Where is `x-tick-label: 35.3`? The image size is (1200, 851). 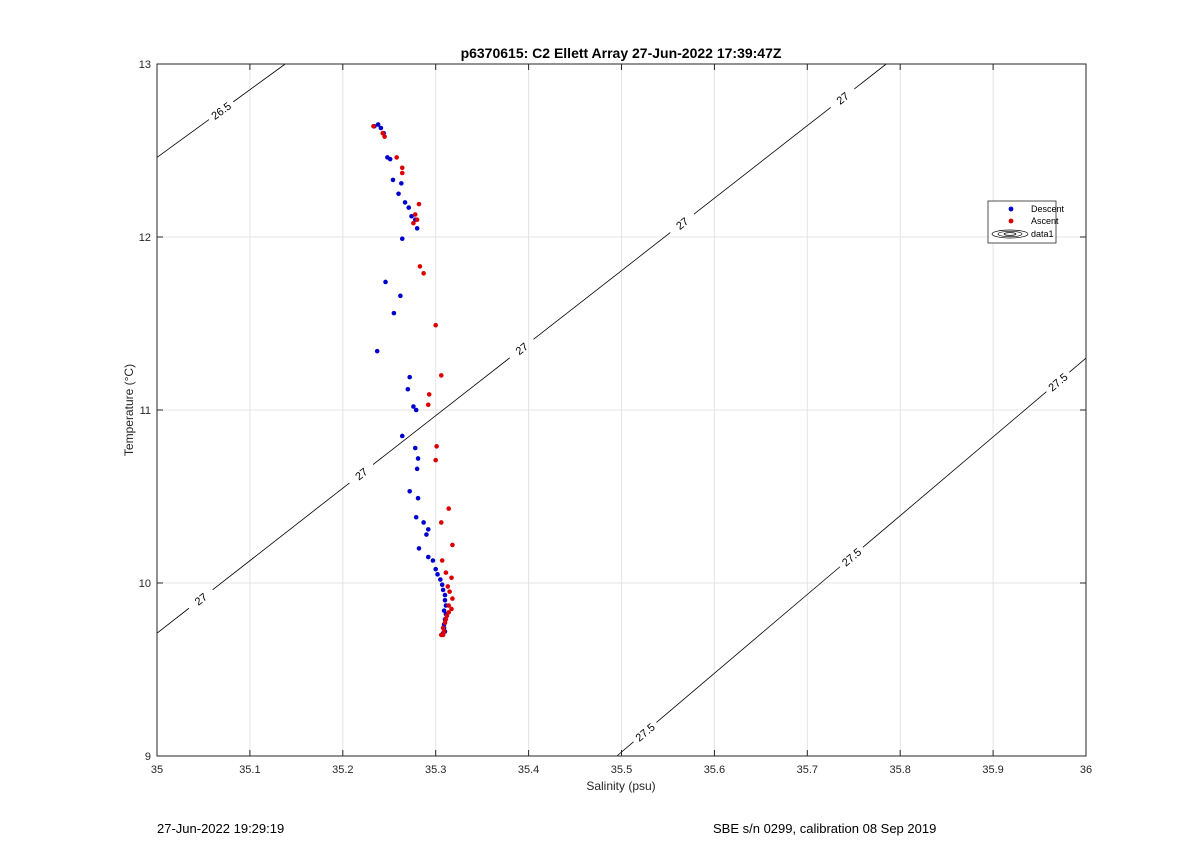
x-tick-label: 35.3 is located at coordinates (435, 770).